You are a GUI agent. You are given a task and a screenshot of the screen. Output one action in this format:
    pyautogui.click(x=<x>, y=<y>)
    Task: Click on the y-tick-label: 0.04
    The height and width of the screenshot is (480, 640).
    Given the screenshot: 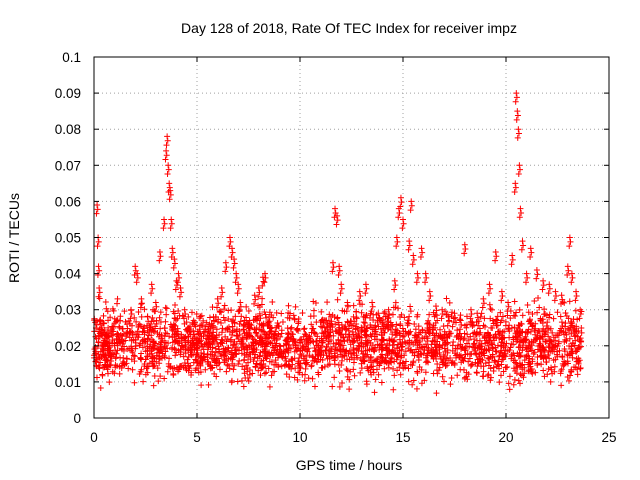 What is the action you would take?
    pyautogui.click(x=68, y=274)
    